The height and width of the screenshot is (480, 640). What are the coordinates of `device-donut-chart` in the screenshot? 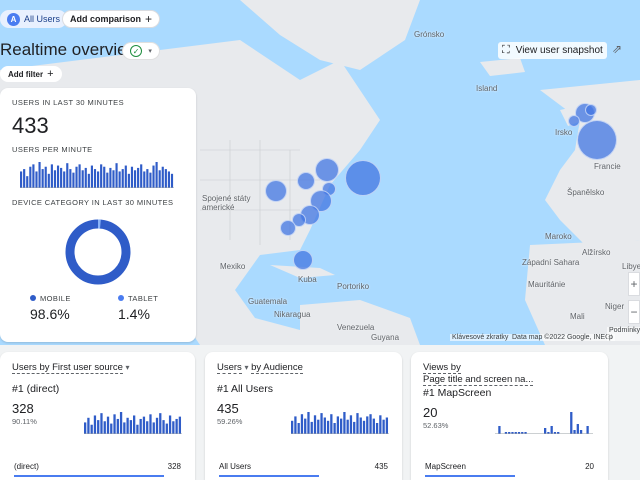 It's located at (98, 252).